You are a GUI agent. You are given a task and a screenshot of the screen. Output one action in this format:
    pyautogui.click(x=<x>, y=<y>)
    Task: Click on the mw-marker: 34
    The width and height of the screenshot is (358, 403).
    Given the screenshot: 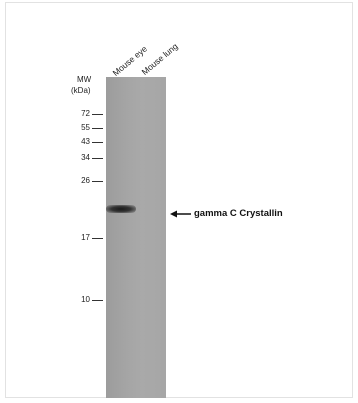 What is the action you would take?
    pyautogui.click(x=86, y=158)
    